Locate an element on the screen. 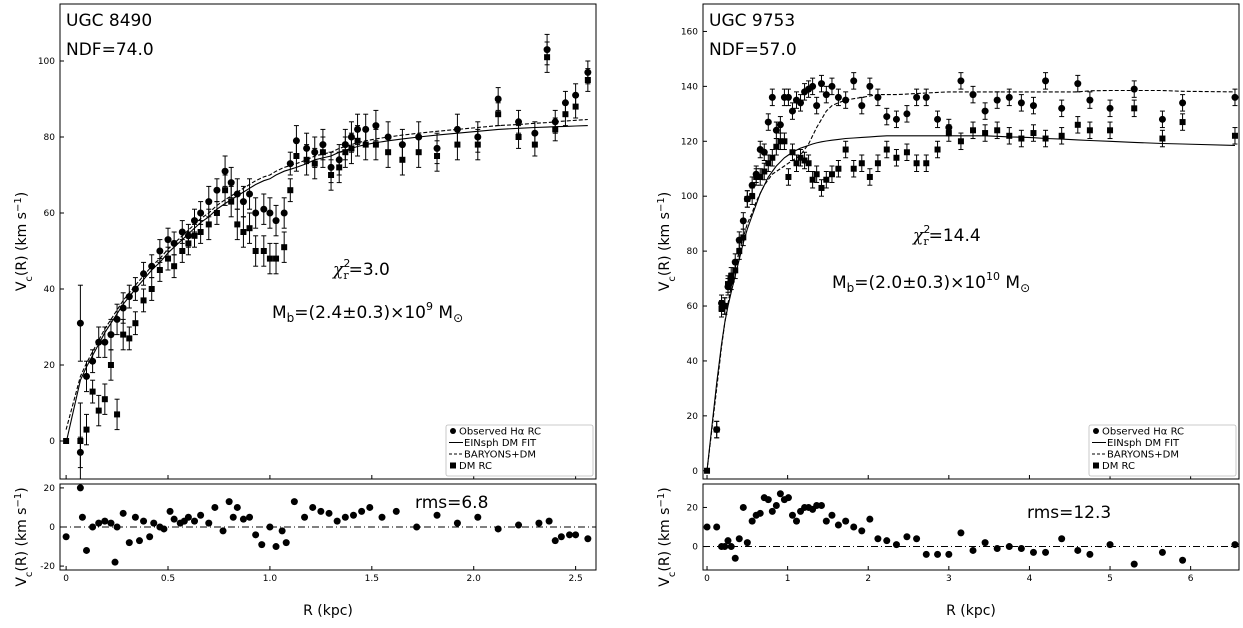  ndf-label: NDF=57.0 is located at coordinates (753, 50).